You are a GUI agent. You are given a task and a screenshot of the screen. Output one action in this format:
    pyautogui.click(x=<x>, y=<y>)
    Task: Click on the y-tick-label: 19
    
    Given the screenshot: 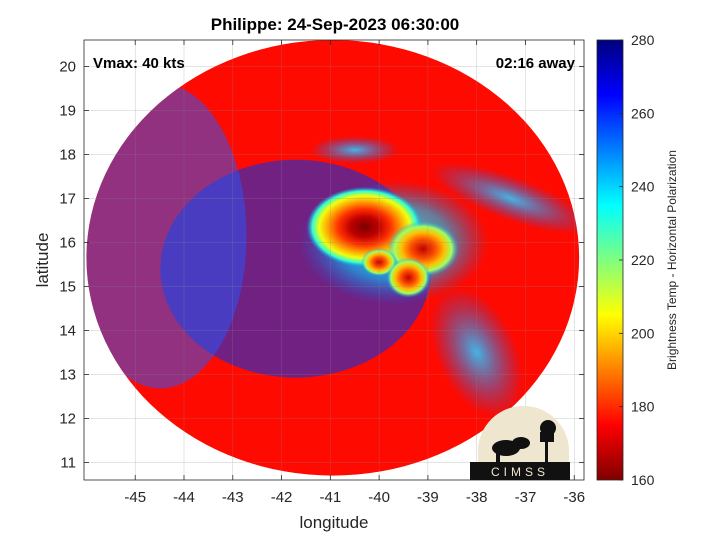 What is the action you would take?
    pyautogui.click(x=67, y=110)
    